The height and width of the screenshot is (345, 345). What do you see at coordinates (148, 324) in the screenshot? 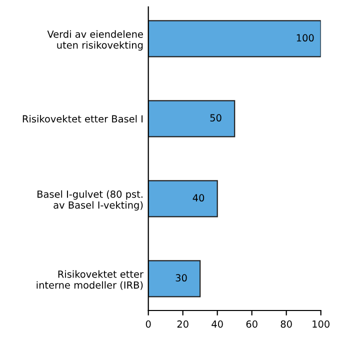
I see `x-tick-label: 0` at bounding box center [148, 324].